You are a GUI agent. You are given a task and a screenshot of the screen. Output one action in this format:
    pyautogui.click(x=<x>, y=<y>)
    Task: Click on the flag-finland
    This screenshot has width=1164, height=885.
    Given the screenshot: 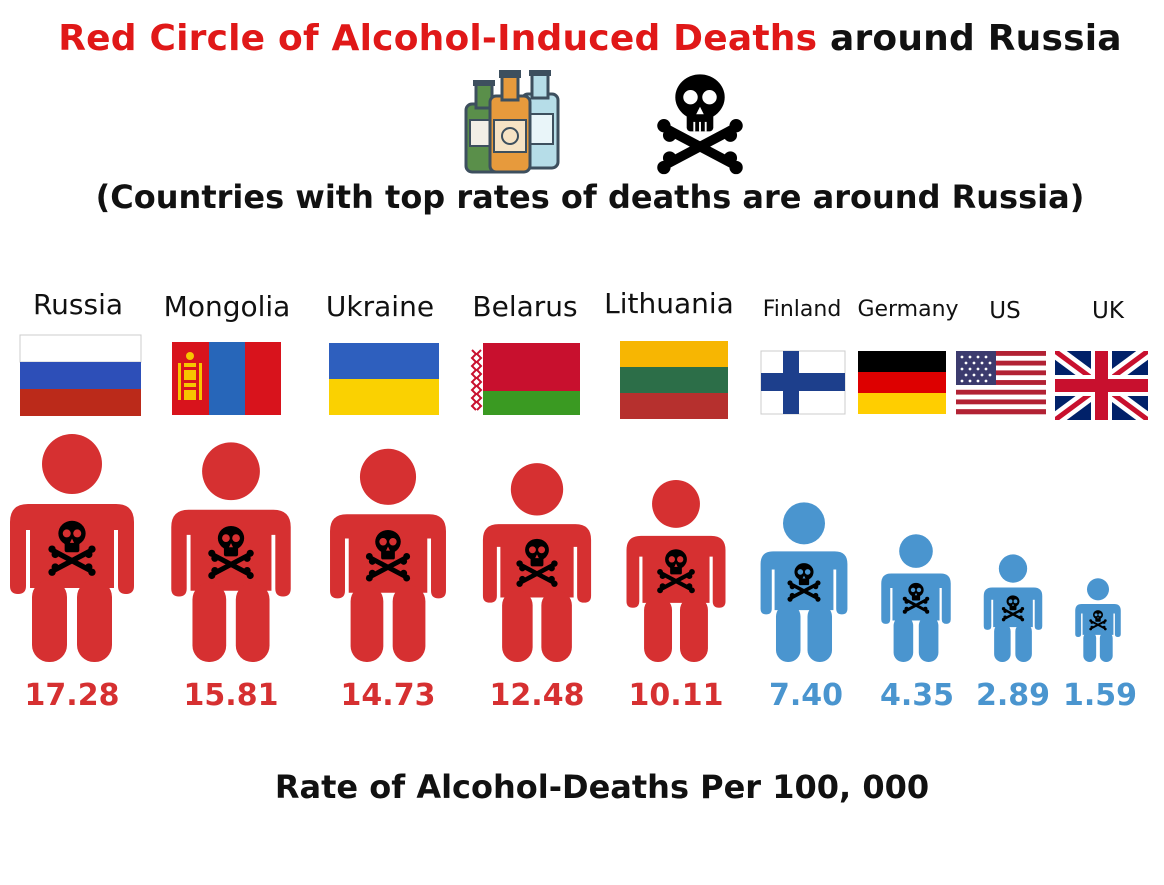 What is the action you would take?
    pyautogui.click(x=803, y=382)
    